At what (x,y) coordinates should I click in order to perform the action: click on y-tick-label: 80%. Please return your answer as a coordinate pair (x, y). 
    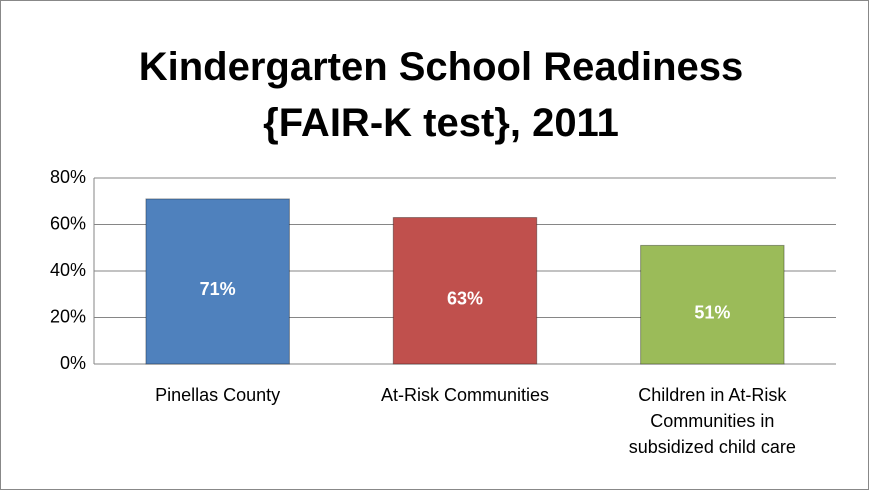
    Looking at the image, I should click on (68, 177).